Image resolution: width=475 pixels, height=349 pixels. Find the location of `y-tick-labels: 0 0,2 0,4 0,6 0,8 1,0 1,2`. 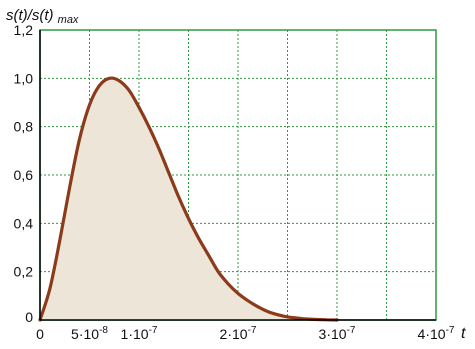

y-tick-labels: 0 0,2 0,4 0,6 0,8 1,0 1,2 is located at coordinates (24, 173).